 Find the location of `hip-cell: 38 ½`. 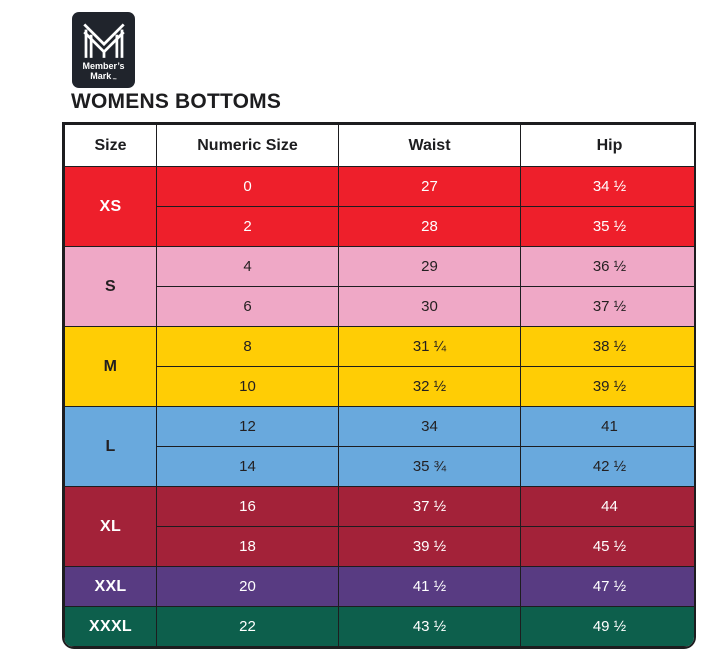

hip-cell: 38 ½ is located at coordinates (607, 346).